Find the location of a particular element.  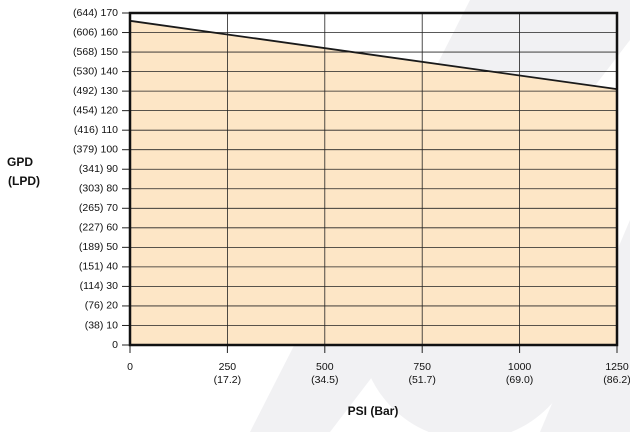

y-tick-label: (189) 50 is located at coordinates (98, 247).